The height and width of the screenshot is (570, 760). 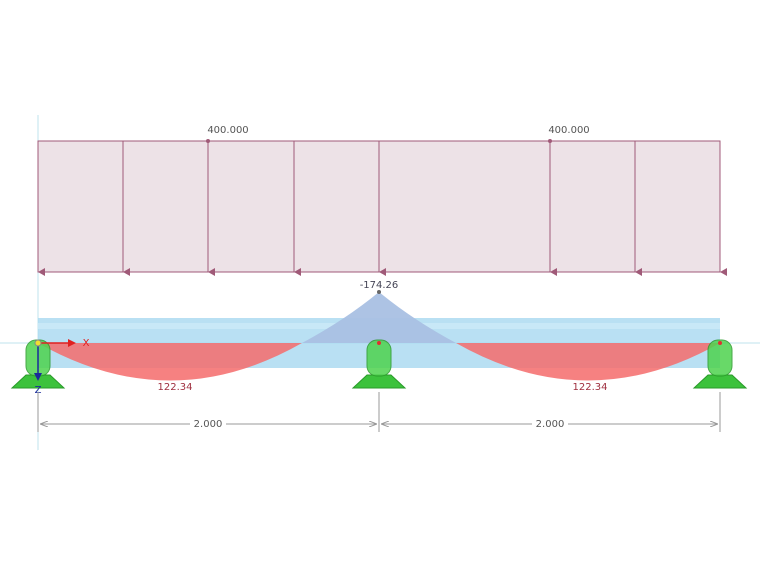 I want to click on origin, so click(x=38, y=343).